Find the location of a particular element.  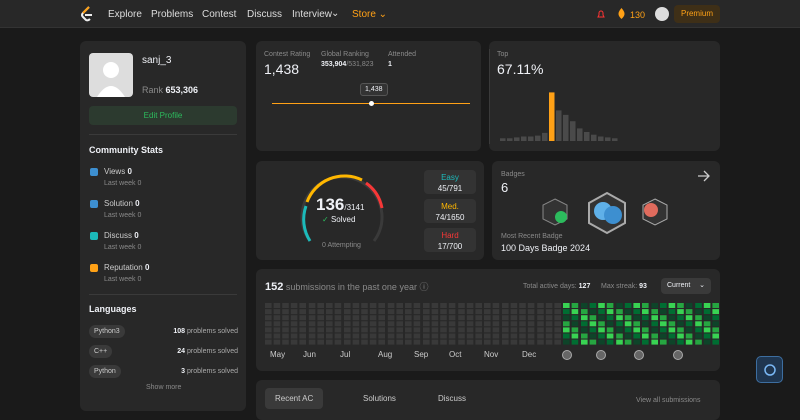

rating-tooltip: 1,438 is located at coordinates (374, 89).